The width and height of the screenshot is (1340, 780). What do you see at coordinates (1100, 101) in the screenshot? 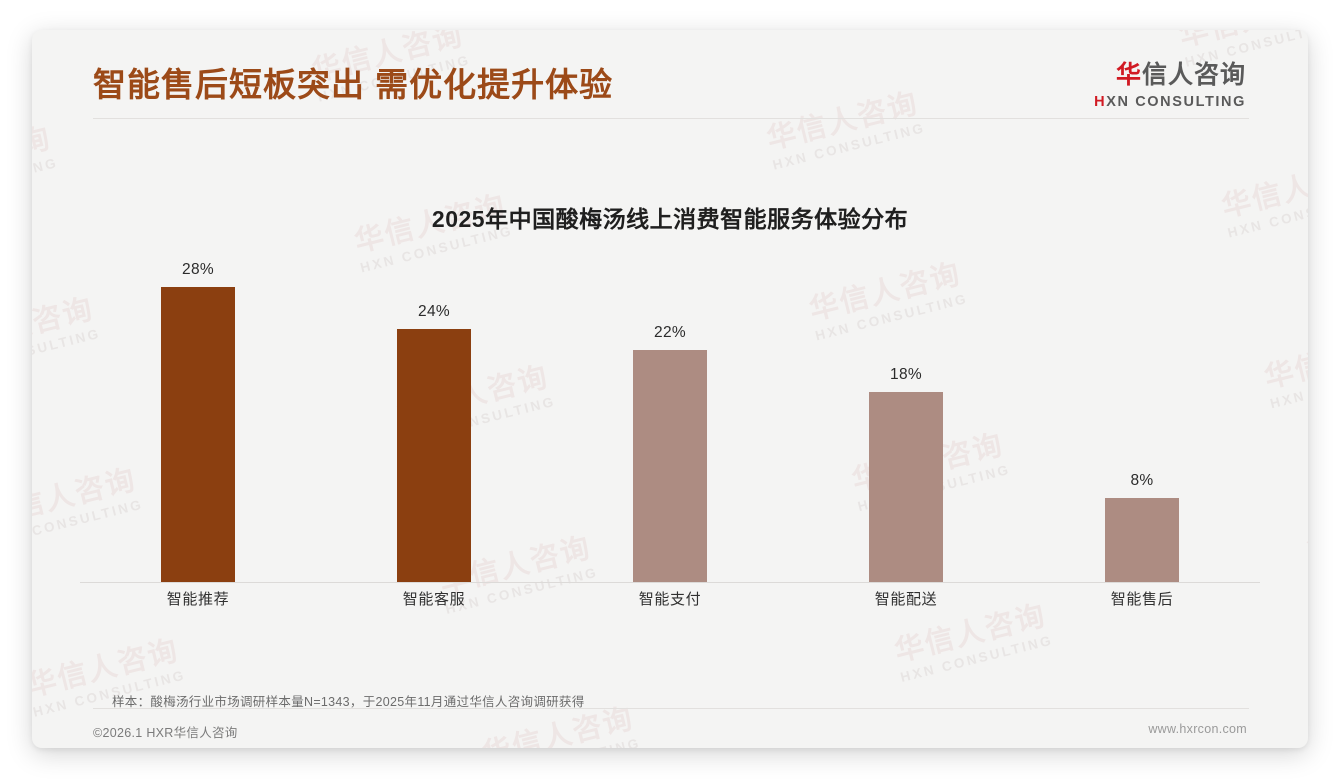
I see `logo-en-first-char: H` at bounding box center [1100, 101].